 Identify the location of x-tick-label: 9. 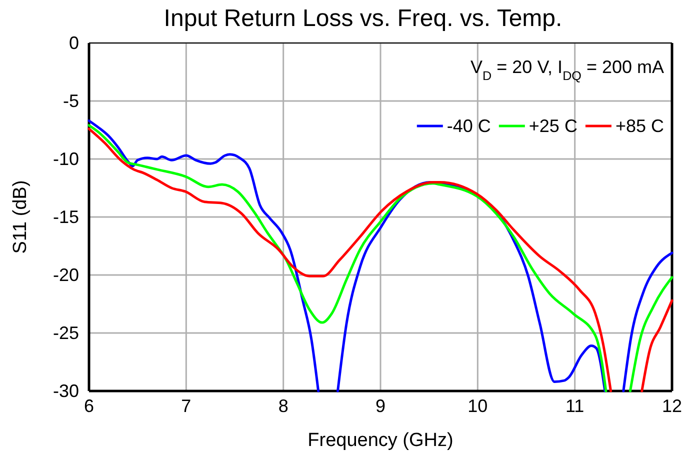
(380, 406).